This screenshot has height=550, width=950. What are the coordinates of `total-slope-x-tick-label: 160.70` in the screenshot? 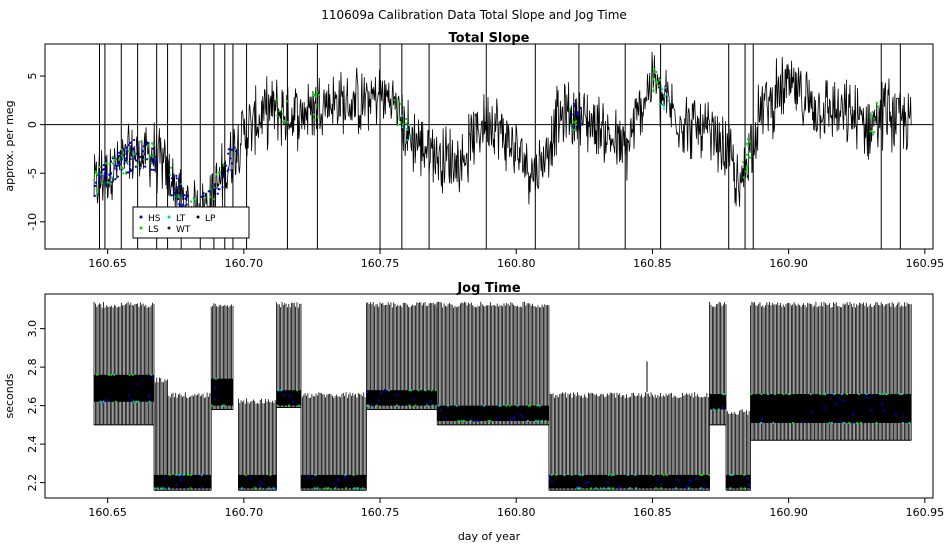 It's located at (244, 263).